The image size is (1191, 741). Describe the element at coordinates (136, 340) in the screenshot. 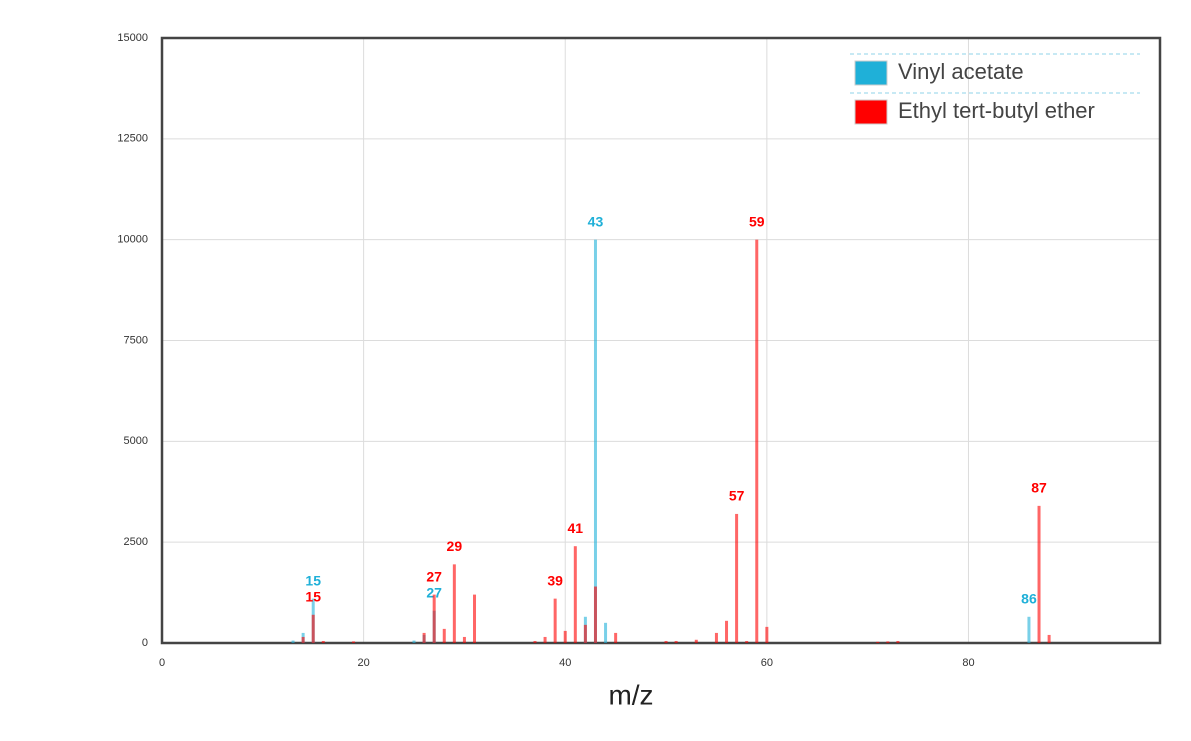

I see `y-tick-label: 7500` at that location.